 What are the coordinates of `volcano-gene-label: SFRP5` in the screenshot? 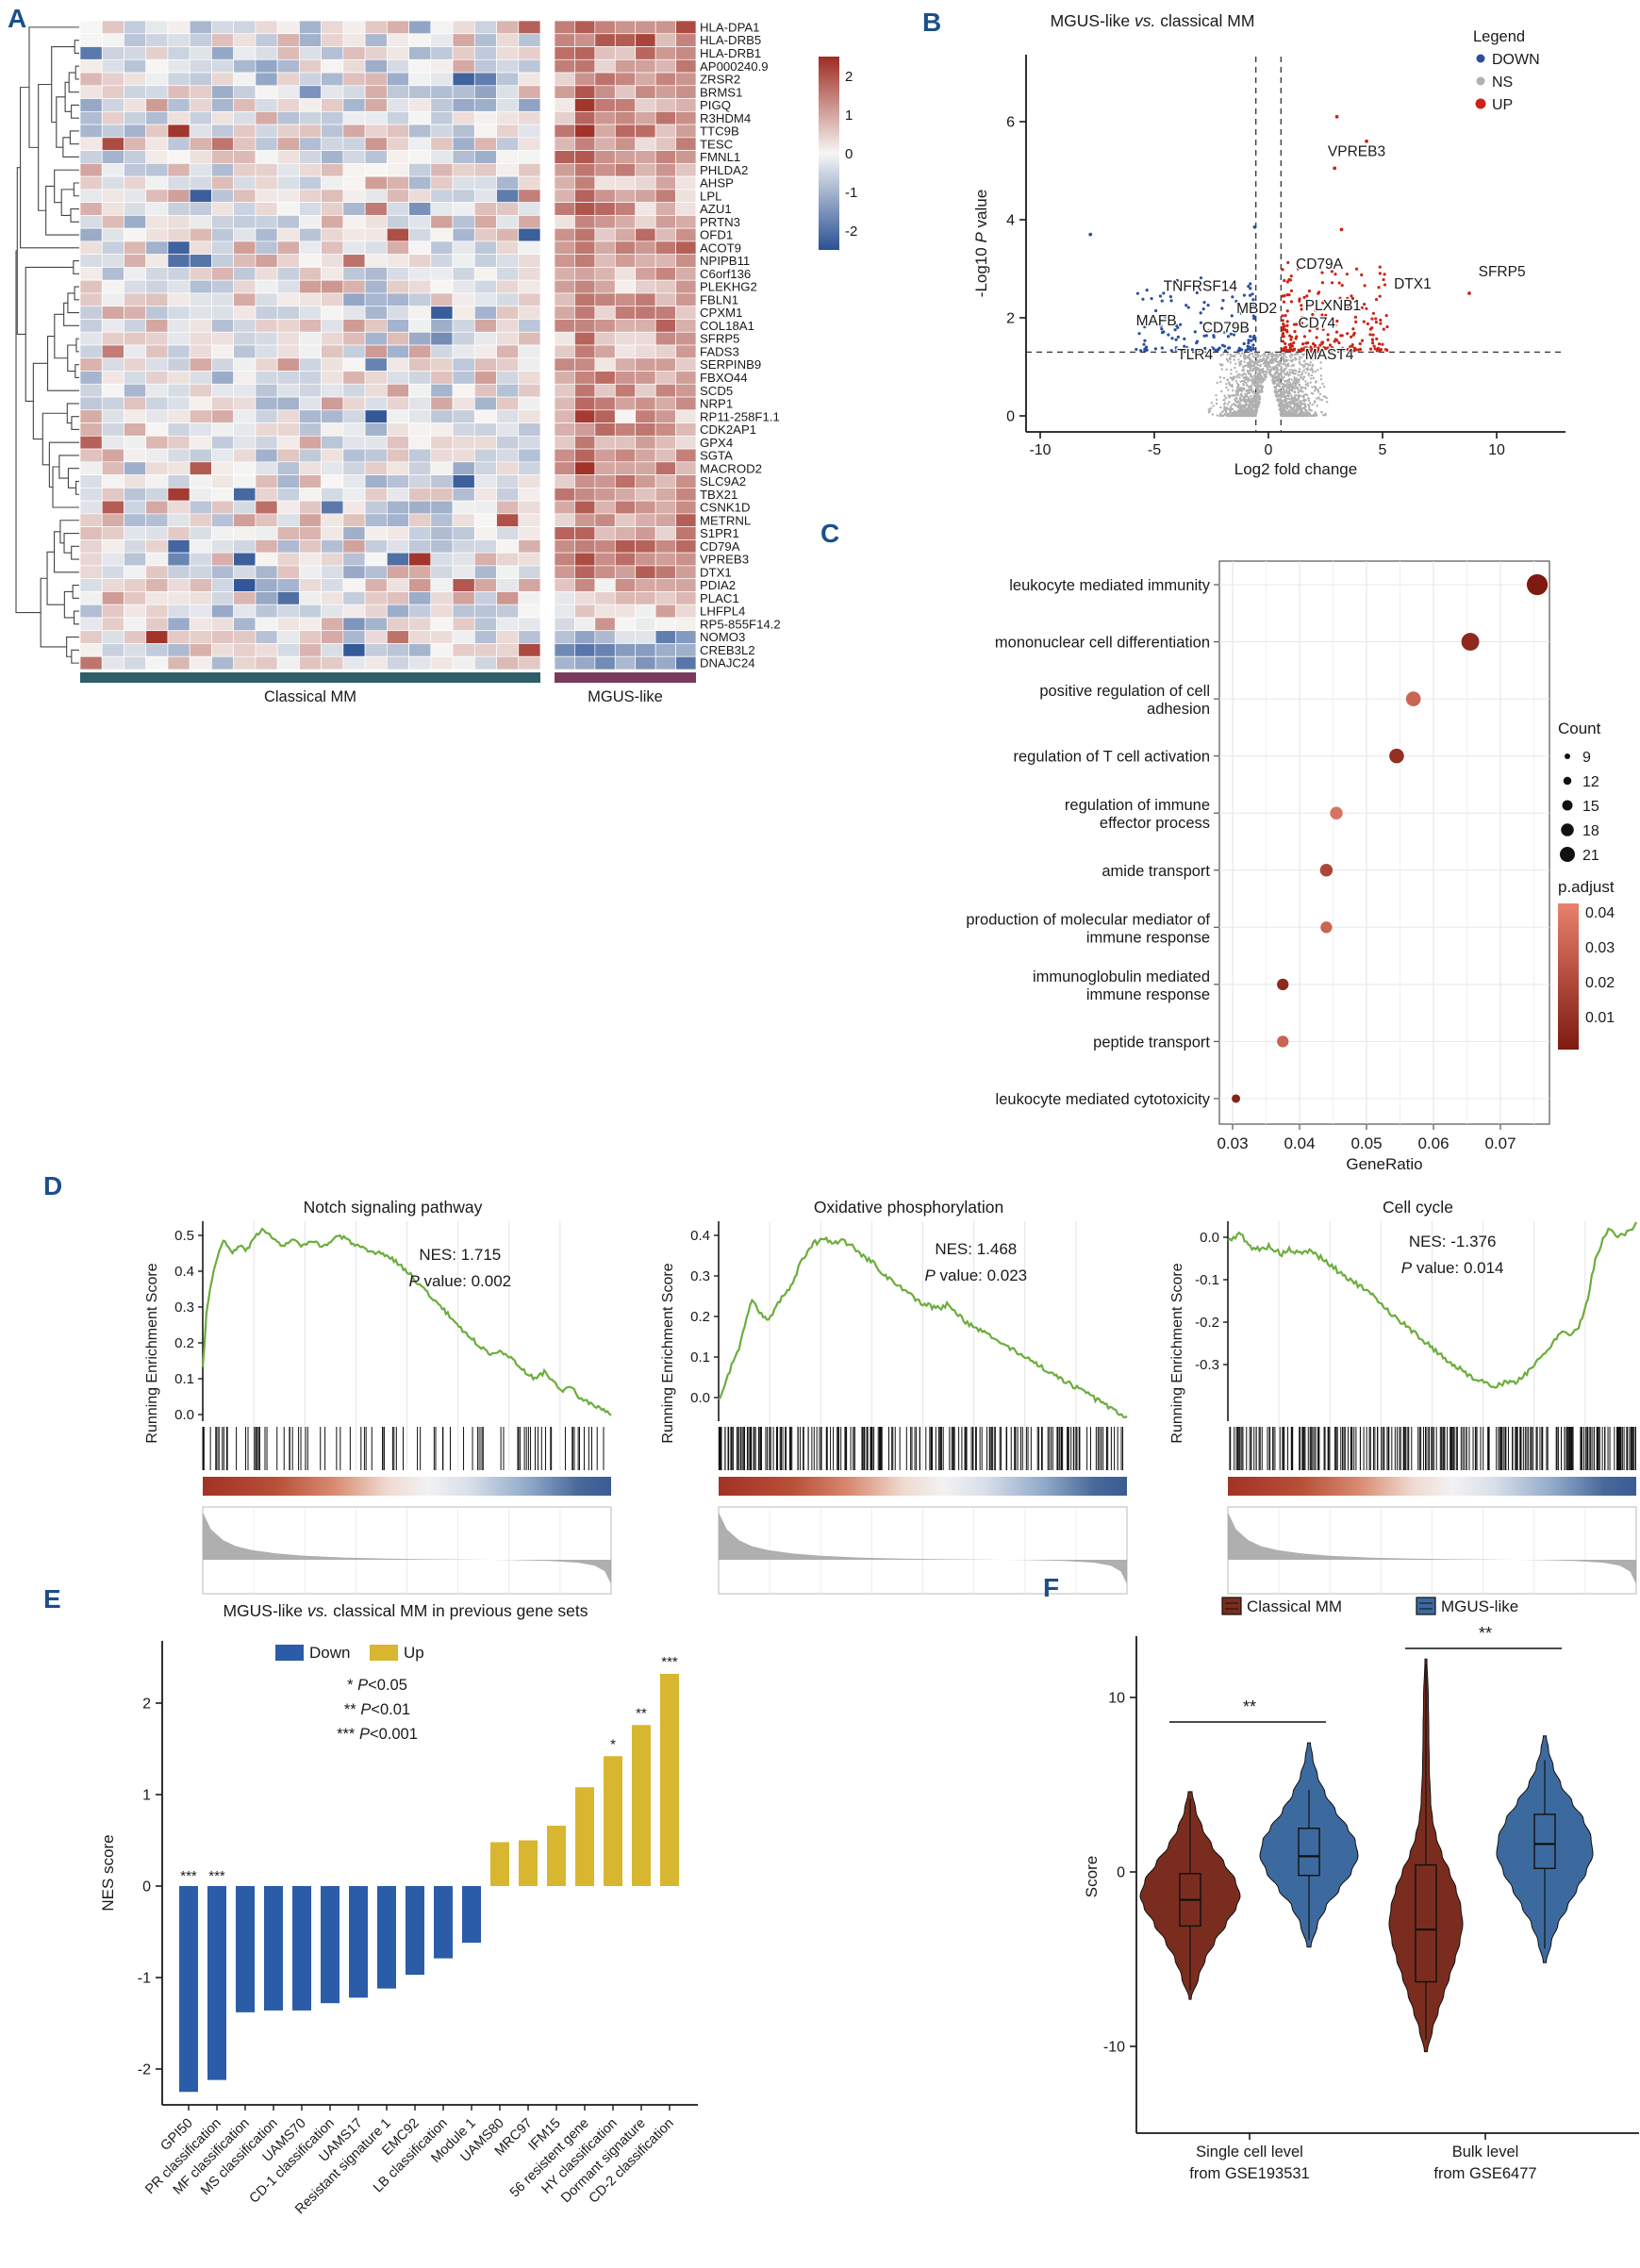 It's located at (1502, 272).